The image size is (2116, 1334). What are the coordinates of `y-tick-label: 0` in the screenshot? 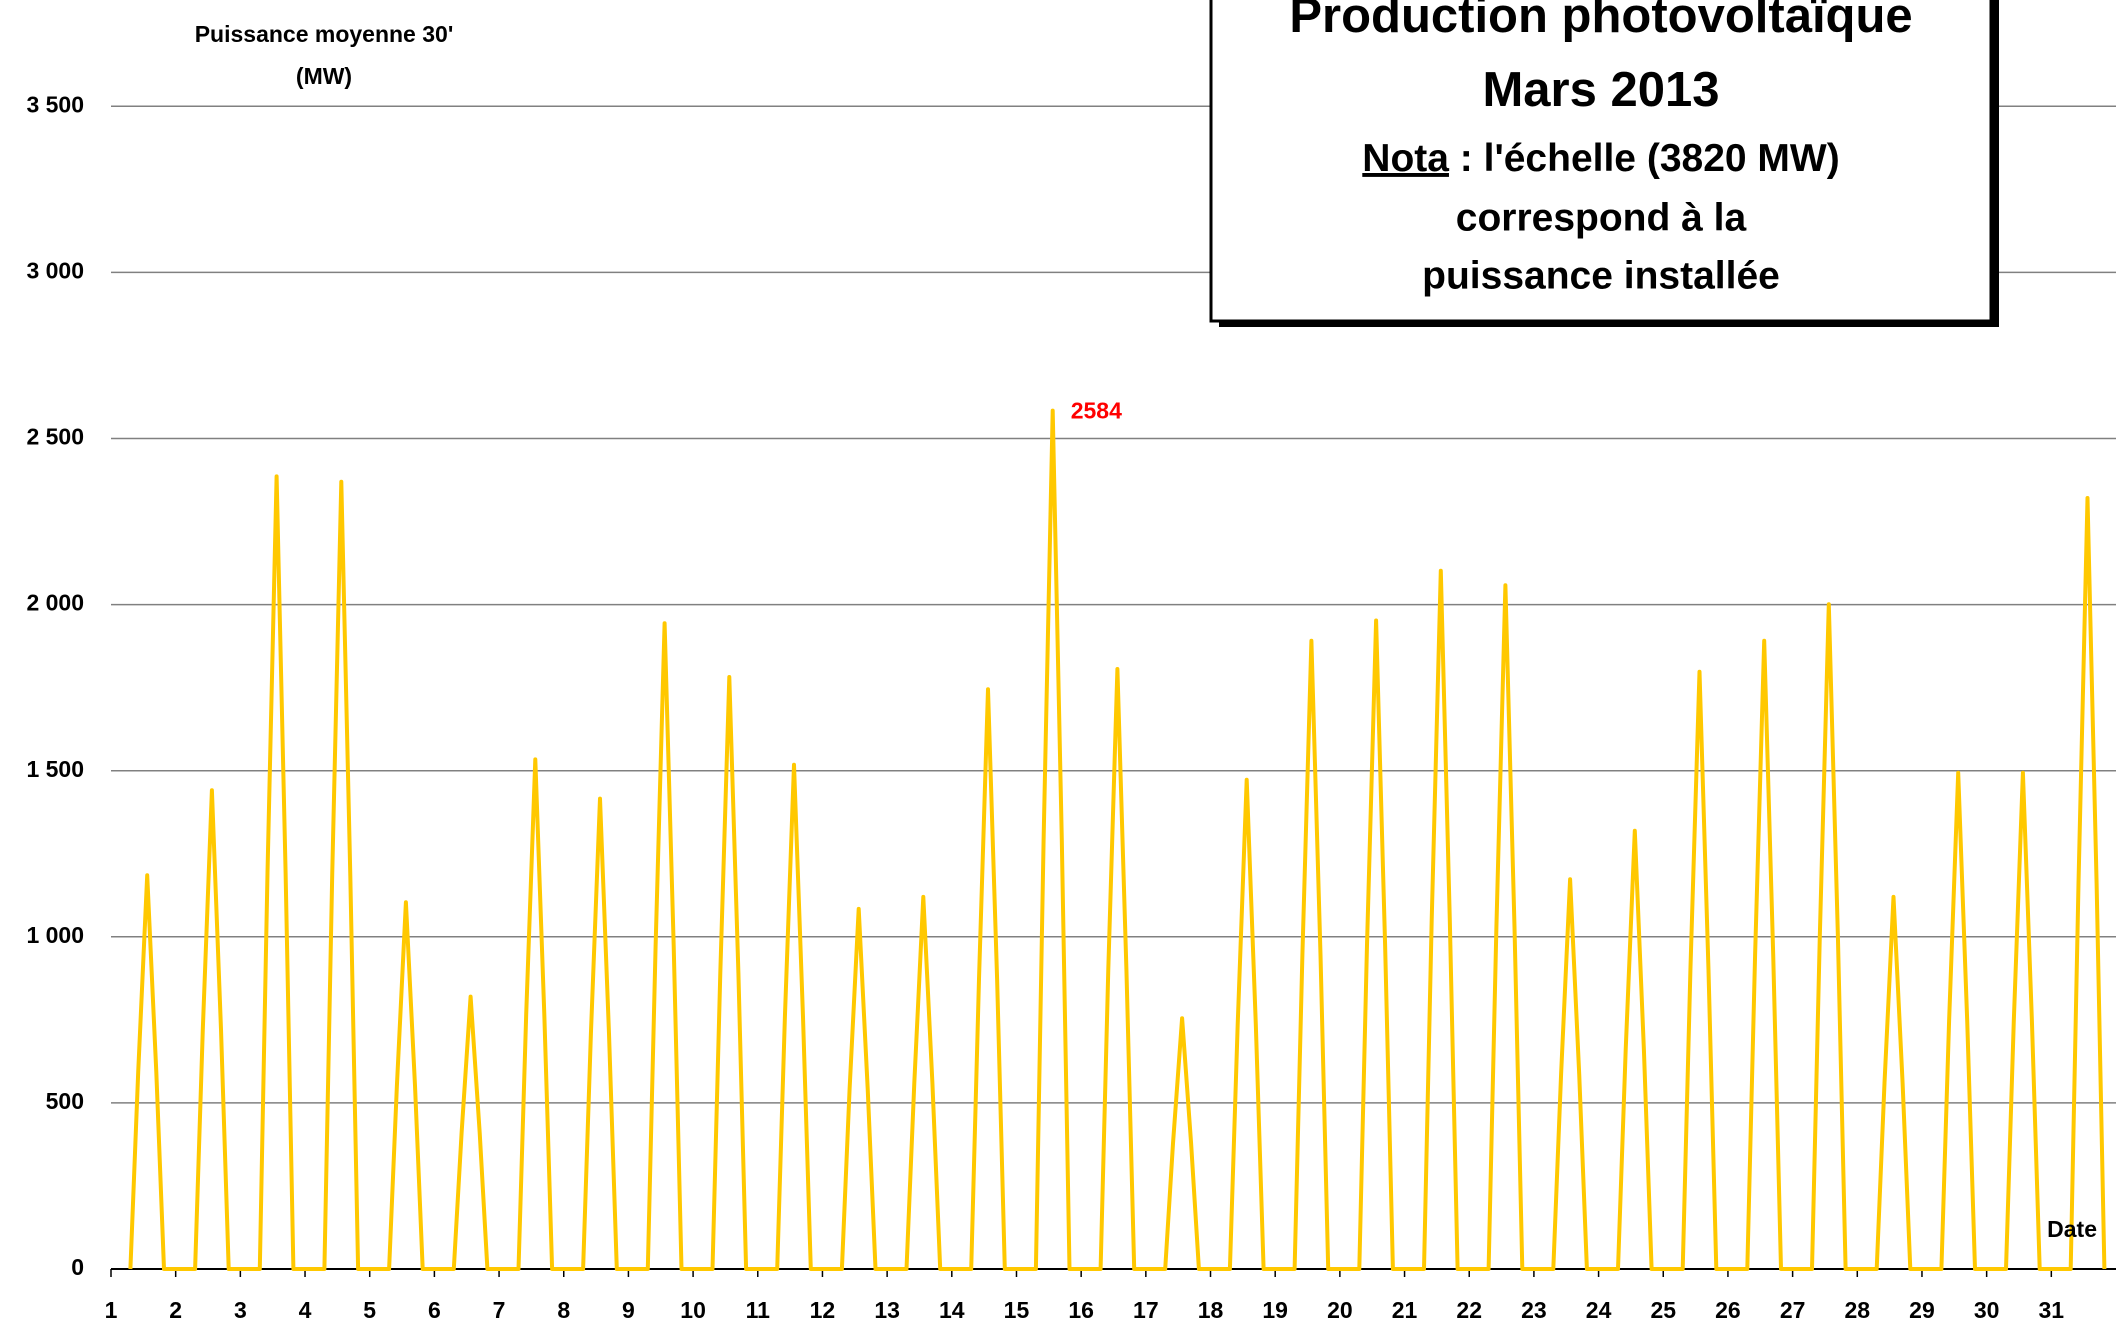 It's located at (77, 1267).